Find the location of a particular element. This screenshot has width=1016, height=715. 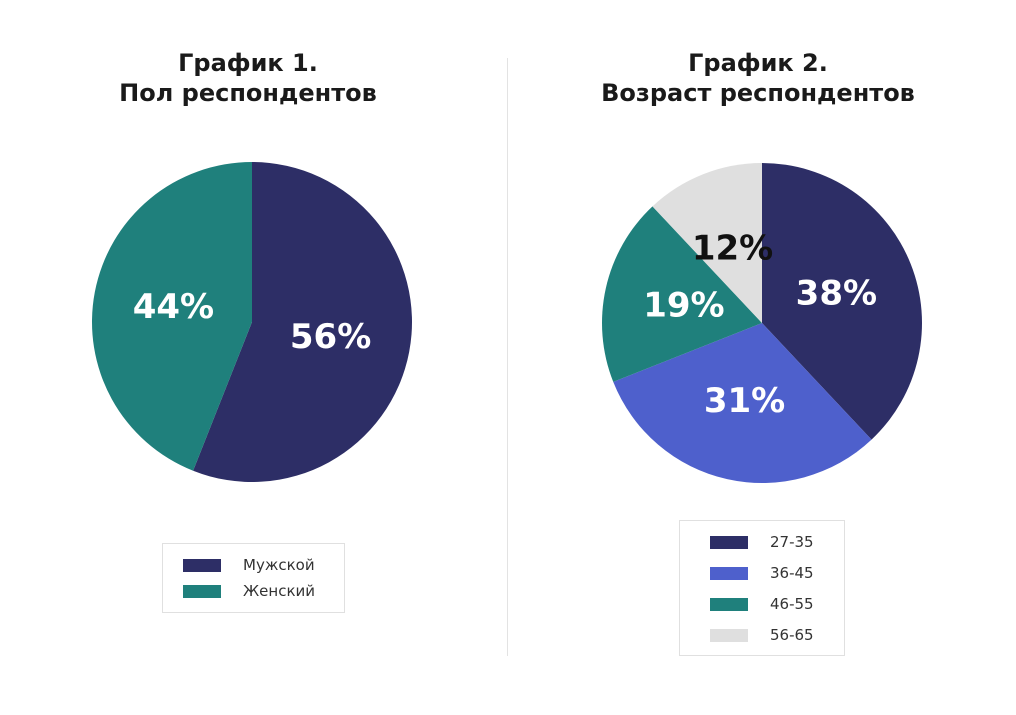

legend-label: Женский is located at coordinates (279, 591).